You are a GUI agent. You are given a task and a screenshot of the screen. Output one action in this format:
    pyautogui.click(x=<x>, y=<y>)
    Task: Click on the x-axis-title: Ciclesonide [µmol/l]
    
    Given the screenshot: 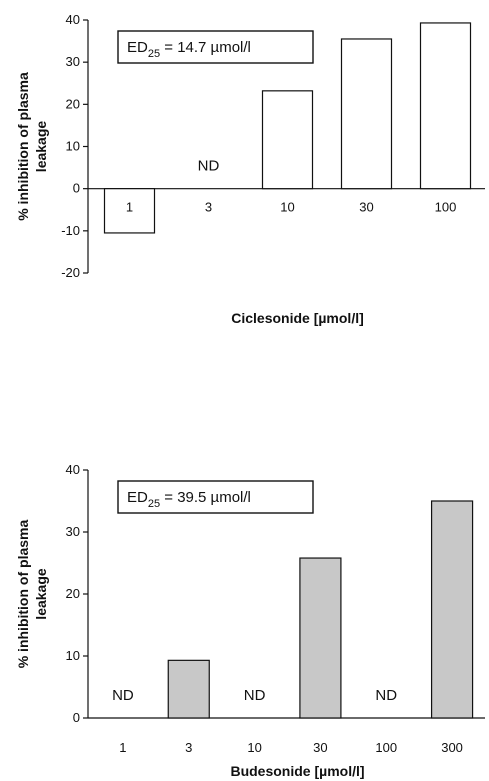 What is the action you would take?
    pyautogui.click(x=297, y=318)
    